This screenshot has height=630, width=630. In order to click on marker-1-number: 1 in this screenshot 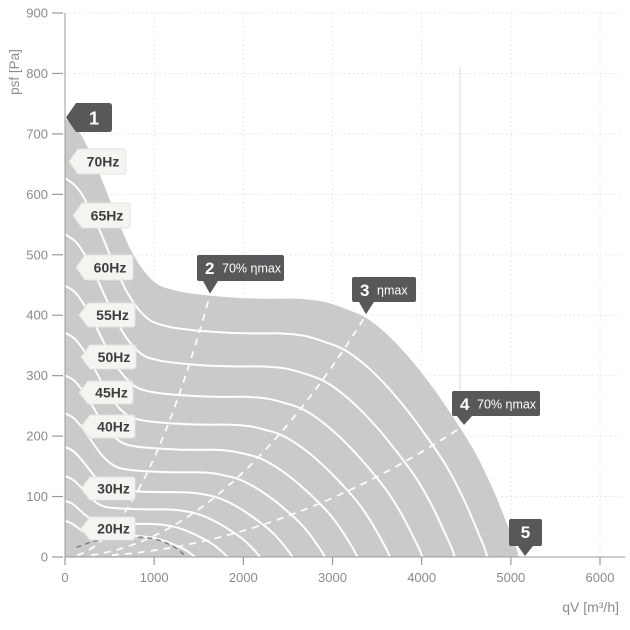, I will do `click(94, 119)`.